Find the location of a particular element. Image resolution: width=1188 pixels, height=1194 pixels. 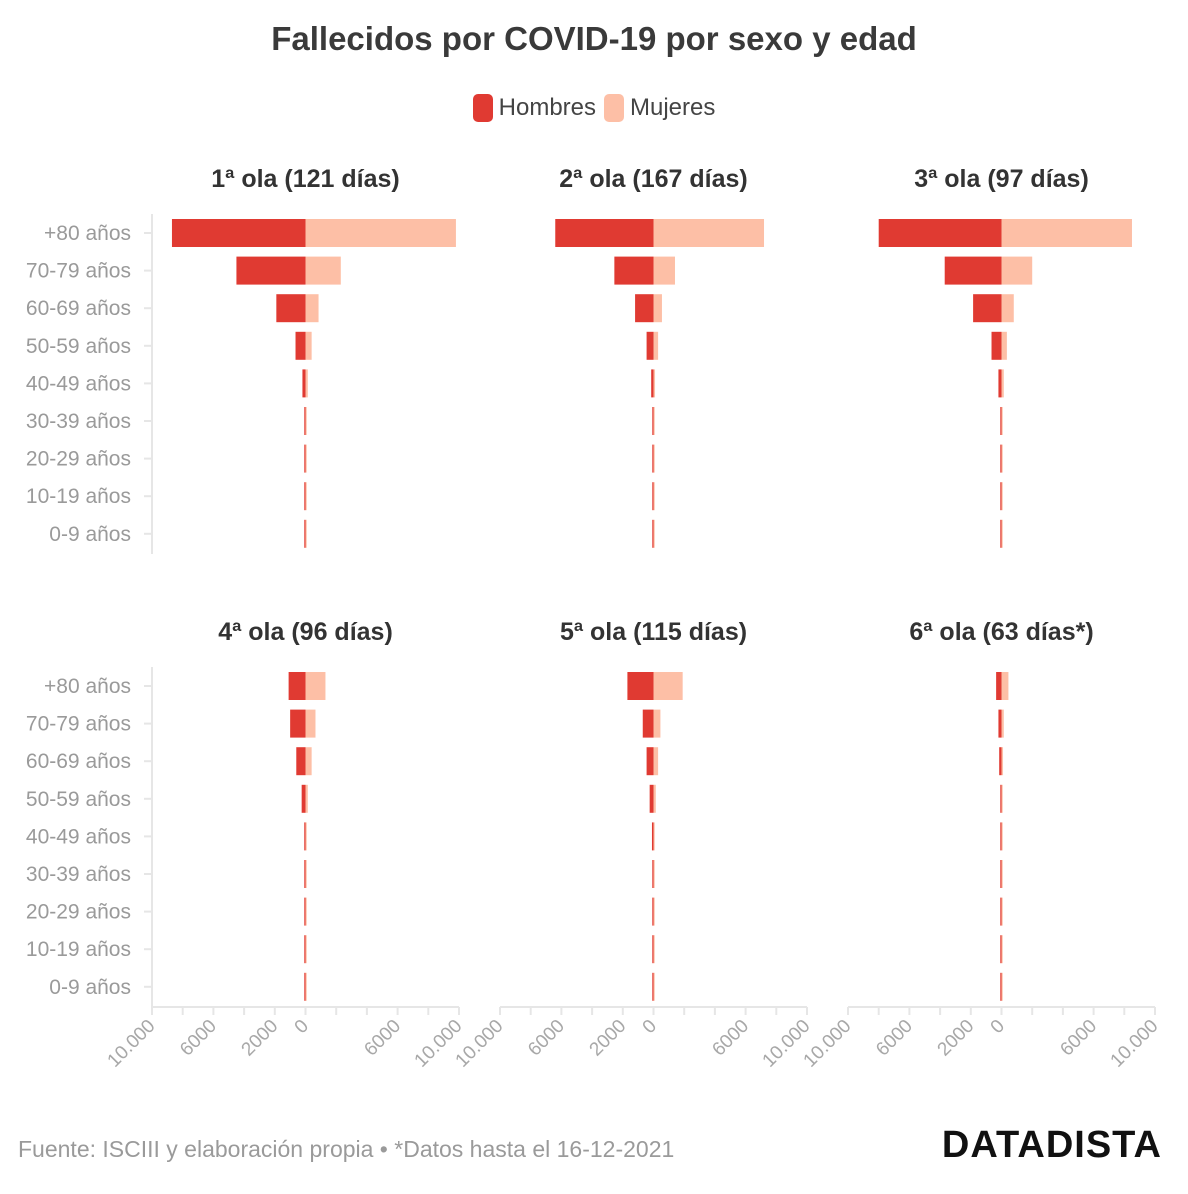

legend-item-hombres: Hombres is located at coordinates (534, 108).